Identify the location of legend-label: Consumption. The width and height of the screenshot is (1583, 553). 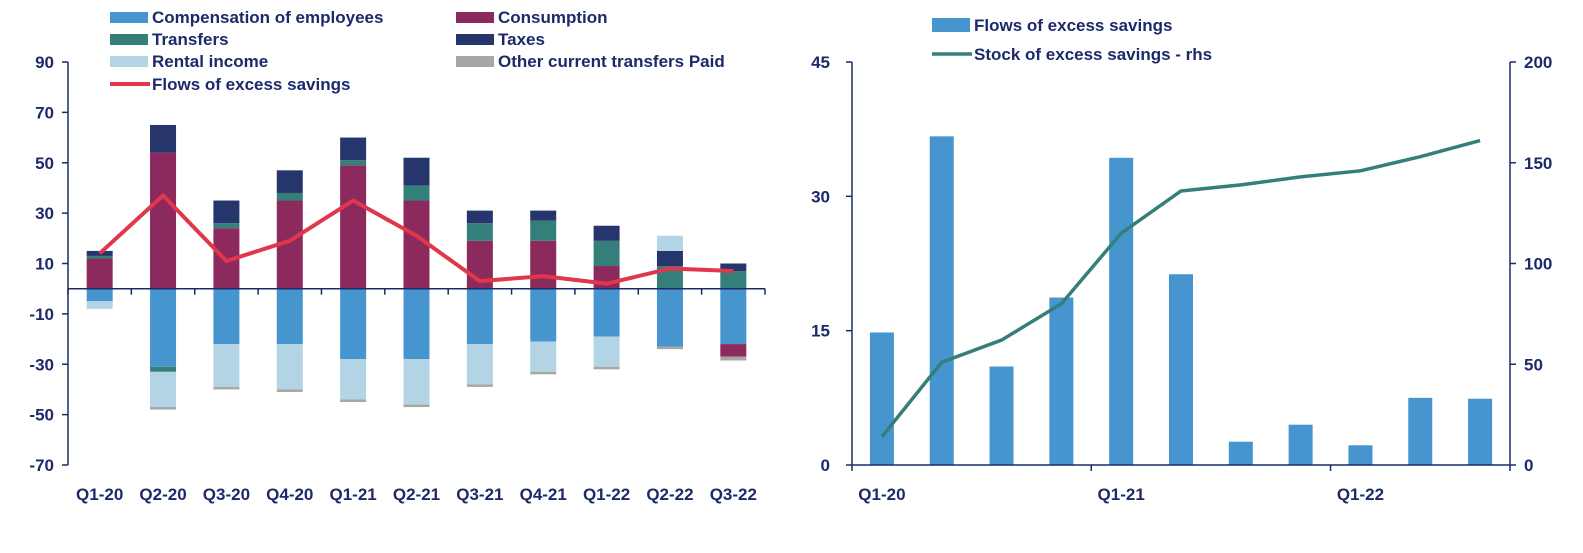
(553, 17).